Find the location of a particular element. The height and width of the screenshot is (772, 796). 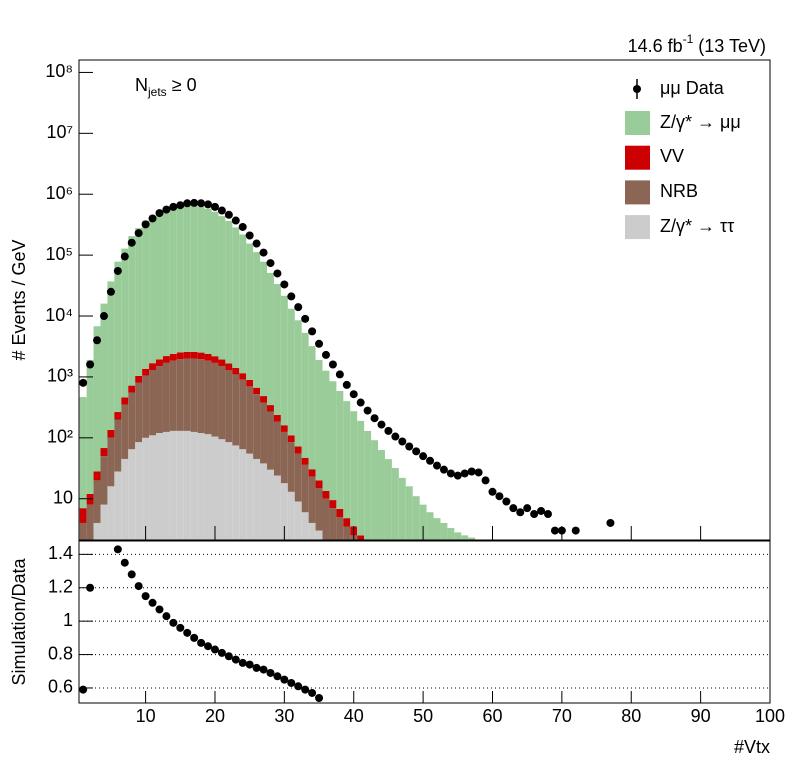

y-axis-label: # Events / GeV is located at coordinates (19, 299).